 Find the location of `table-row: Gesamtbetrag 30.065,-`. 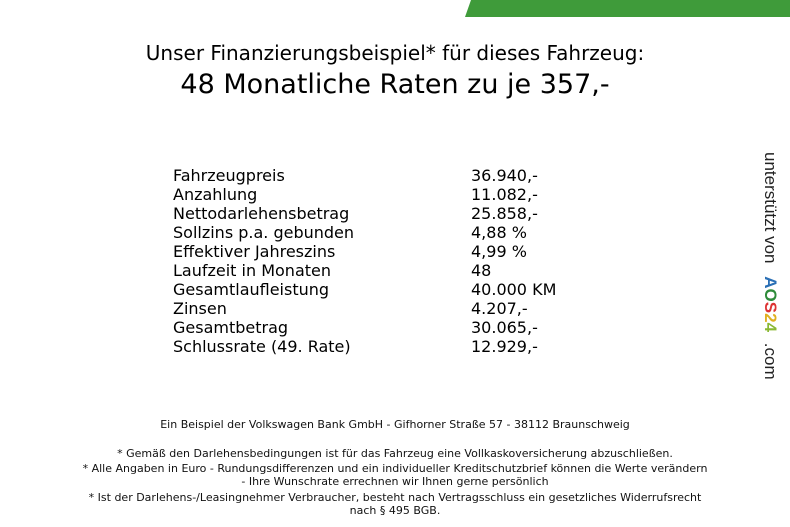

table-row: Gesamtbetrag 30.065,- is located at coordinates (355, 327).